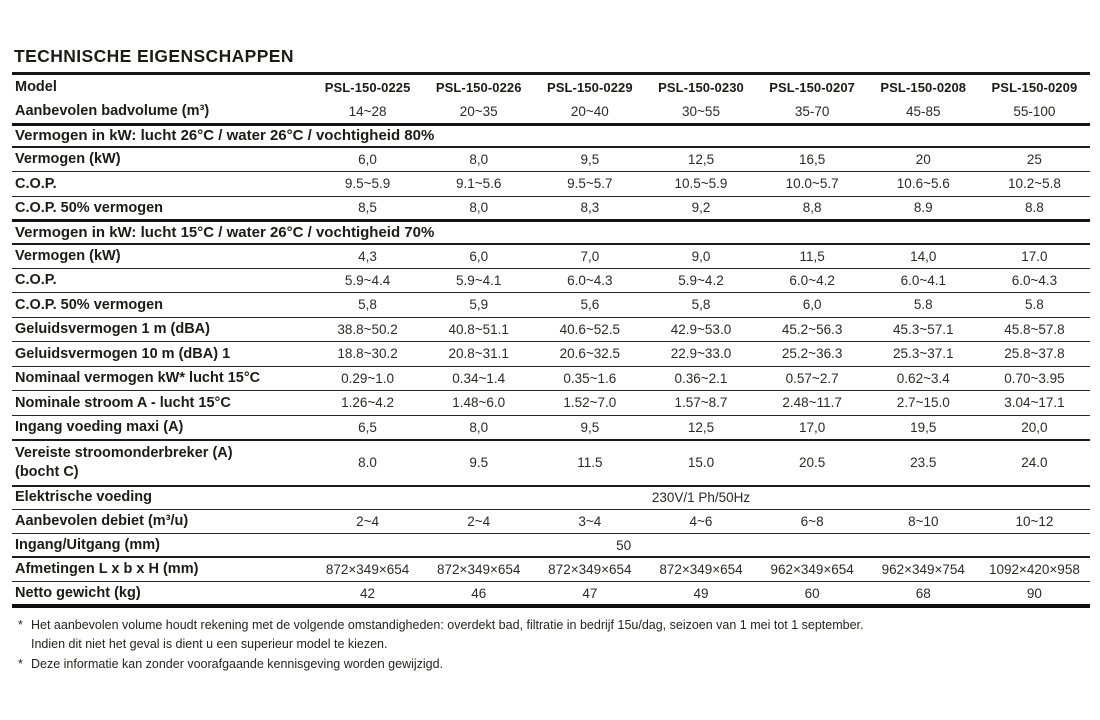 This screenshot has height=720, width=1100. I want to click on spec-value-cell: 40.6~52.5, so click(590, 329).